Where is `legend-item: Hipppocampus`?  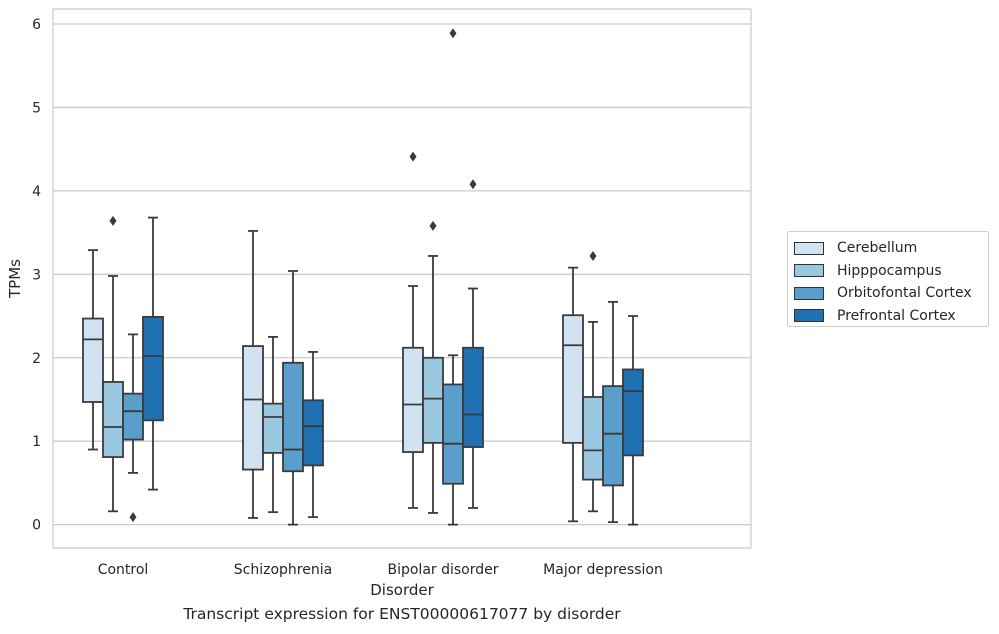
legend-item: Hipppocampus is located at coordinates (891, 271).